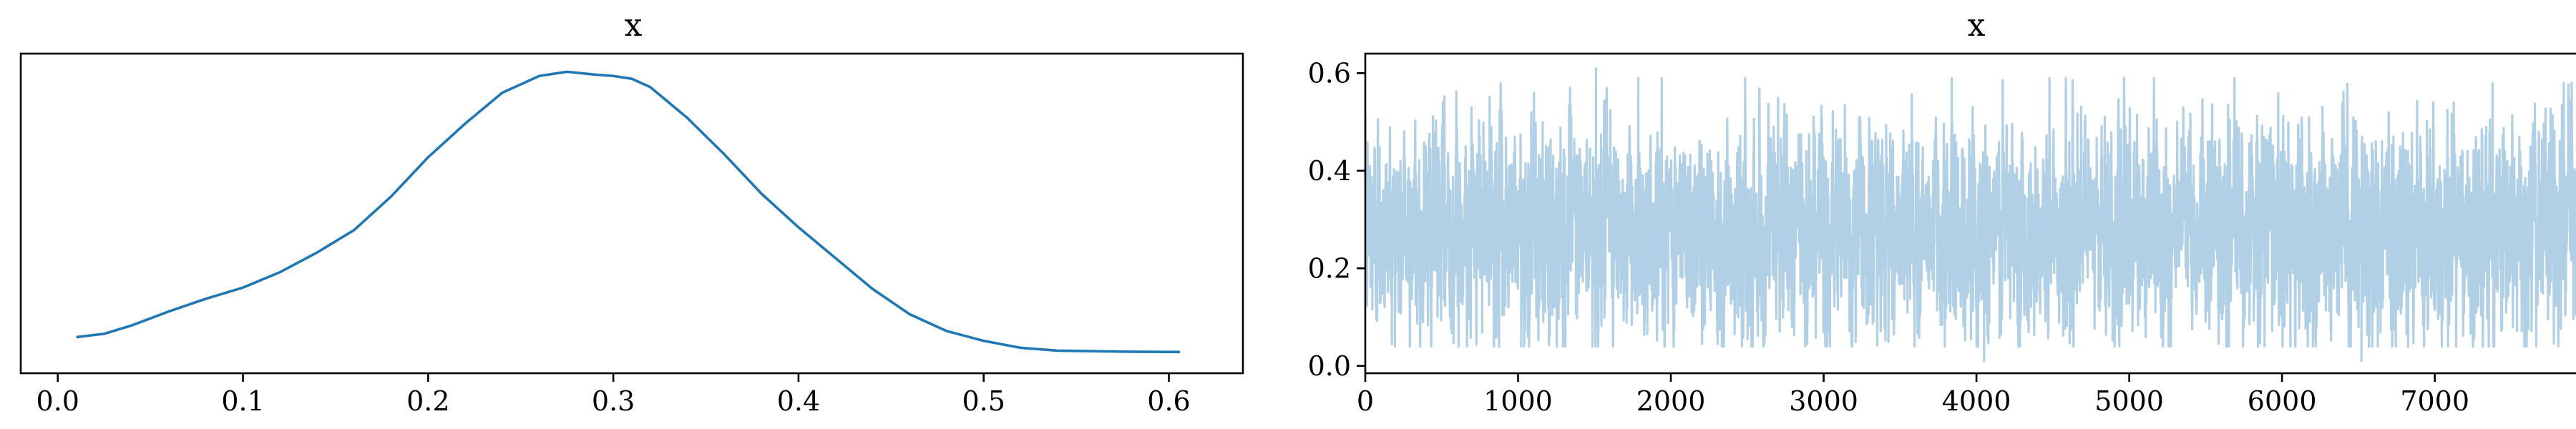 Image resolution: width=2576 pixels, height=429 pixels. Describe the element at coordinates (1329, 73) in the screenshot. I see `trace-y-tick-label: 0.6` at that location.